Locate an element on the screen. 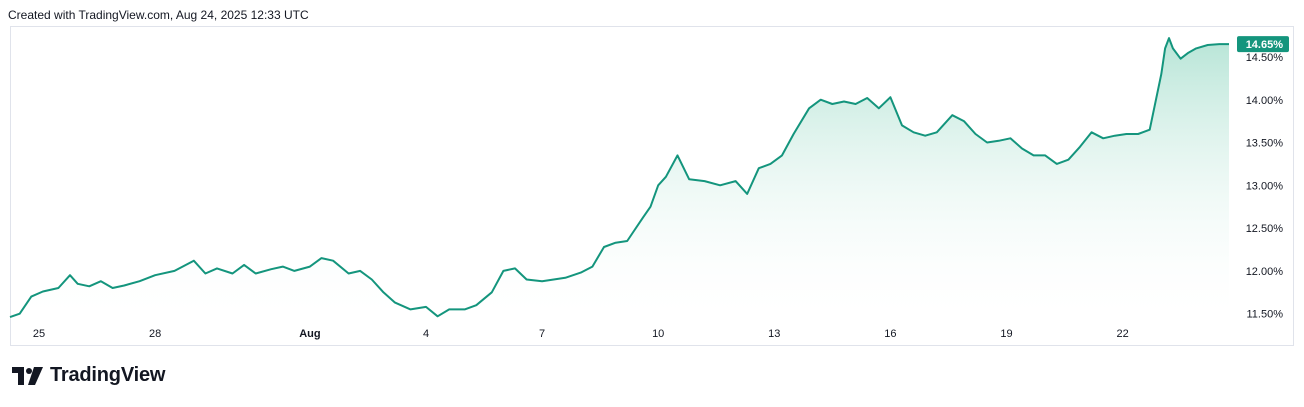 The width and height of the screenshot is (1304, 407). tradingview-logo: TradingView is located at coordinates (88, 375).